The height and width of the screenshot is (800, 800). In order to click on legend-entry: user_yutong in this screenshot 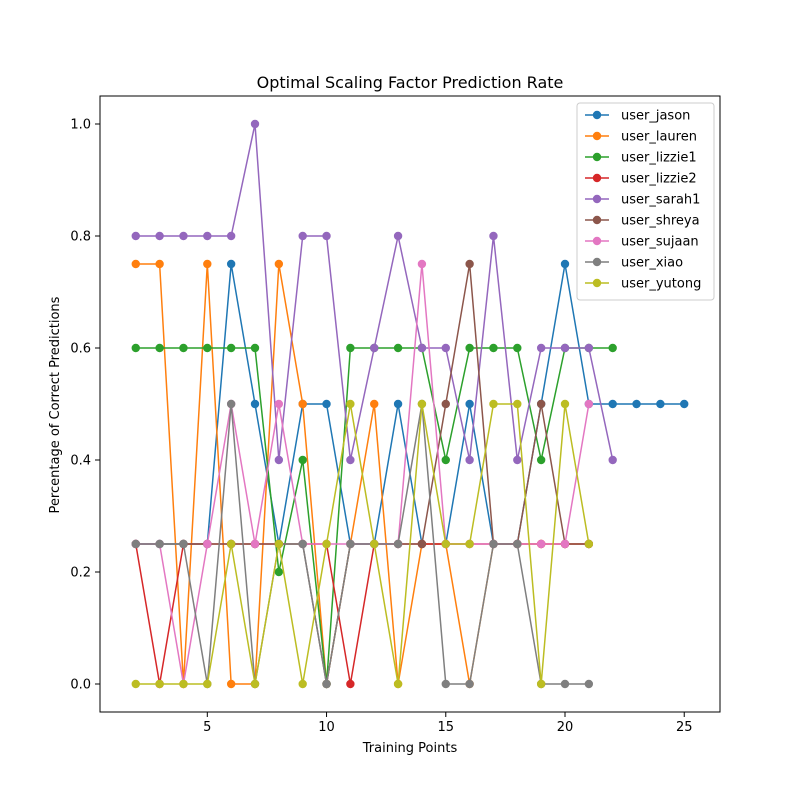, I will do `click(643, 284)`.